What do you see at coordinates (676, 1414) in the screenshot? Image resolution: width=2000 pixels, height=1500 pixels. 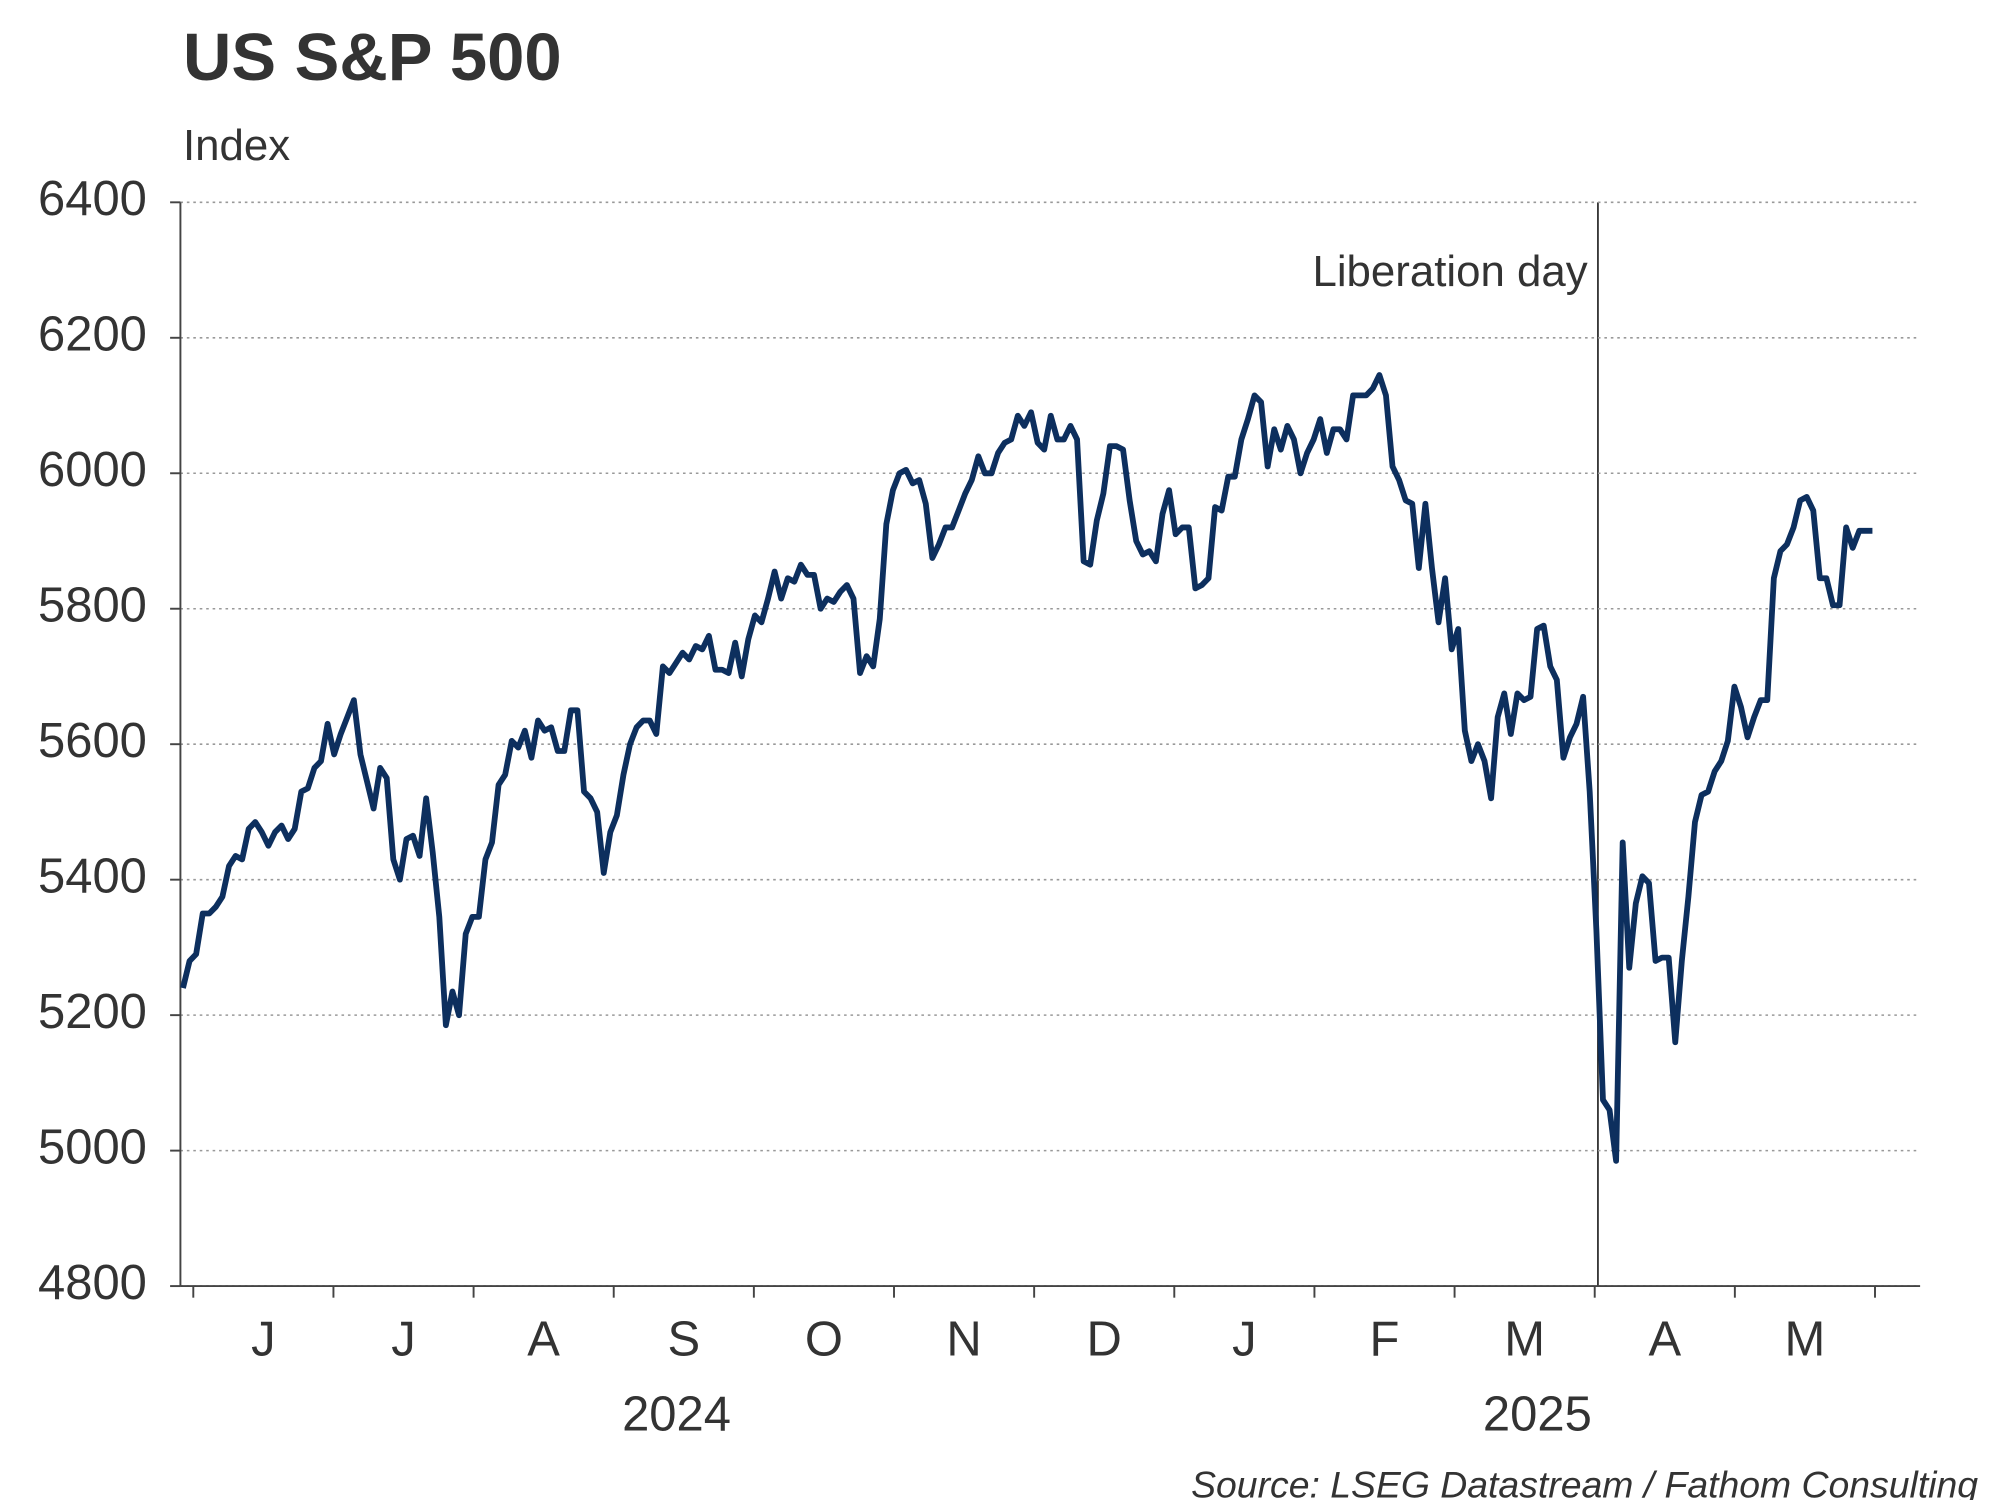 I see `year-label: 2024` at bounding box center [676, 1414].